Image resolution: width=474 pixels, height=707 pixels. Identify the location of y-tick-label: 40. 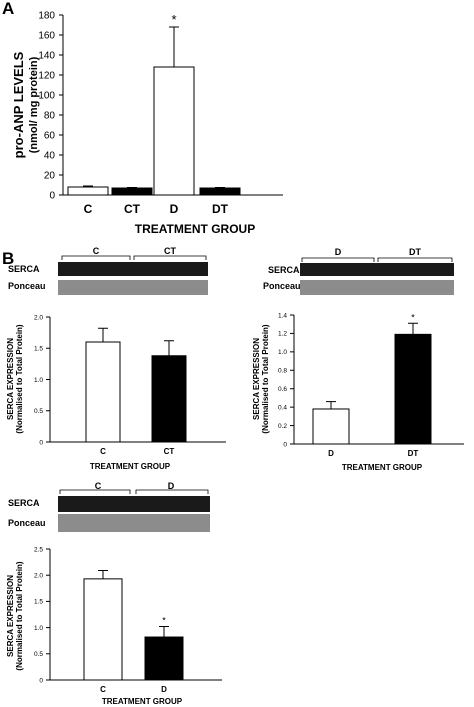
(50, 156).